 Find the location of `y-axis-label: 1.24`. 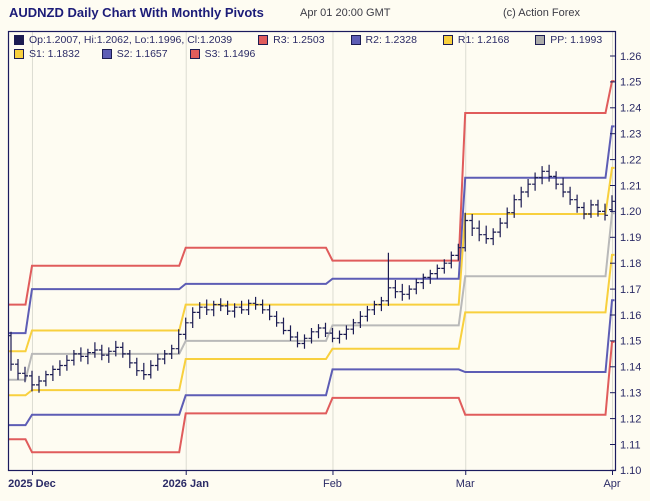

y-axis-label: 1.24 is located at coordinates (630, 109).